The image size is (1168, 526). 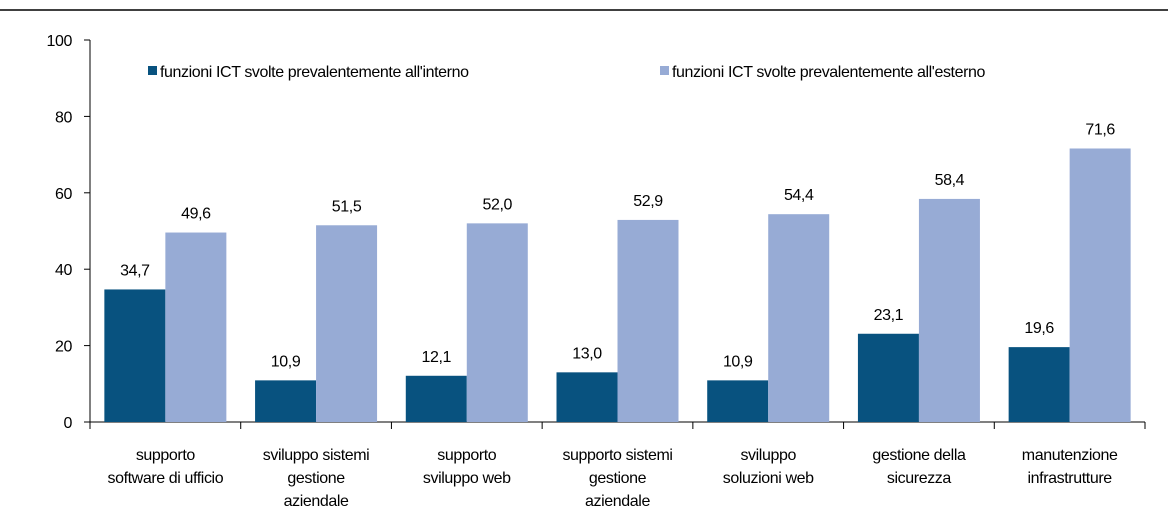 I want to click on value-label: 58,4, so click(x=950, y=180).